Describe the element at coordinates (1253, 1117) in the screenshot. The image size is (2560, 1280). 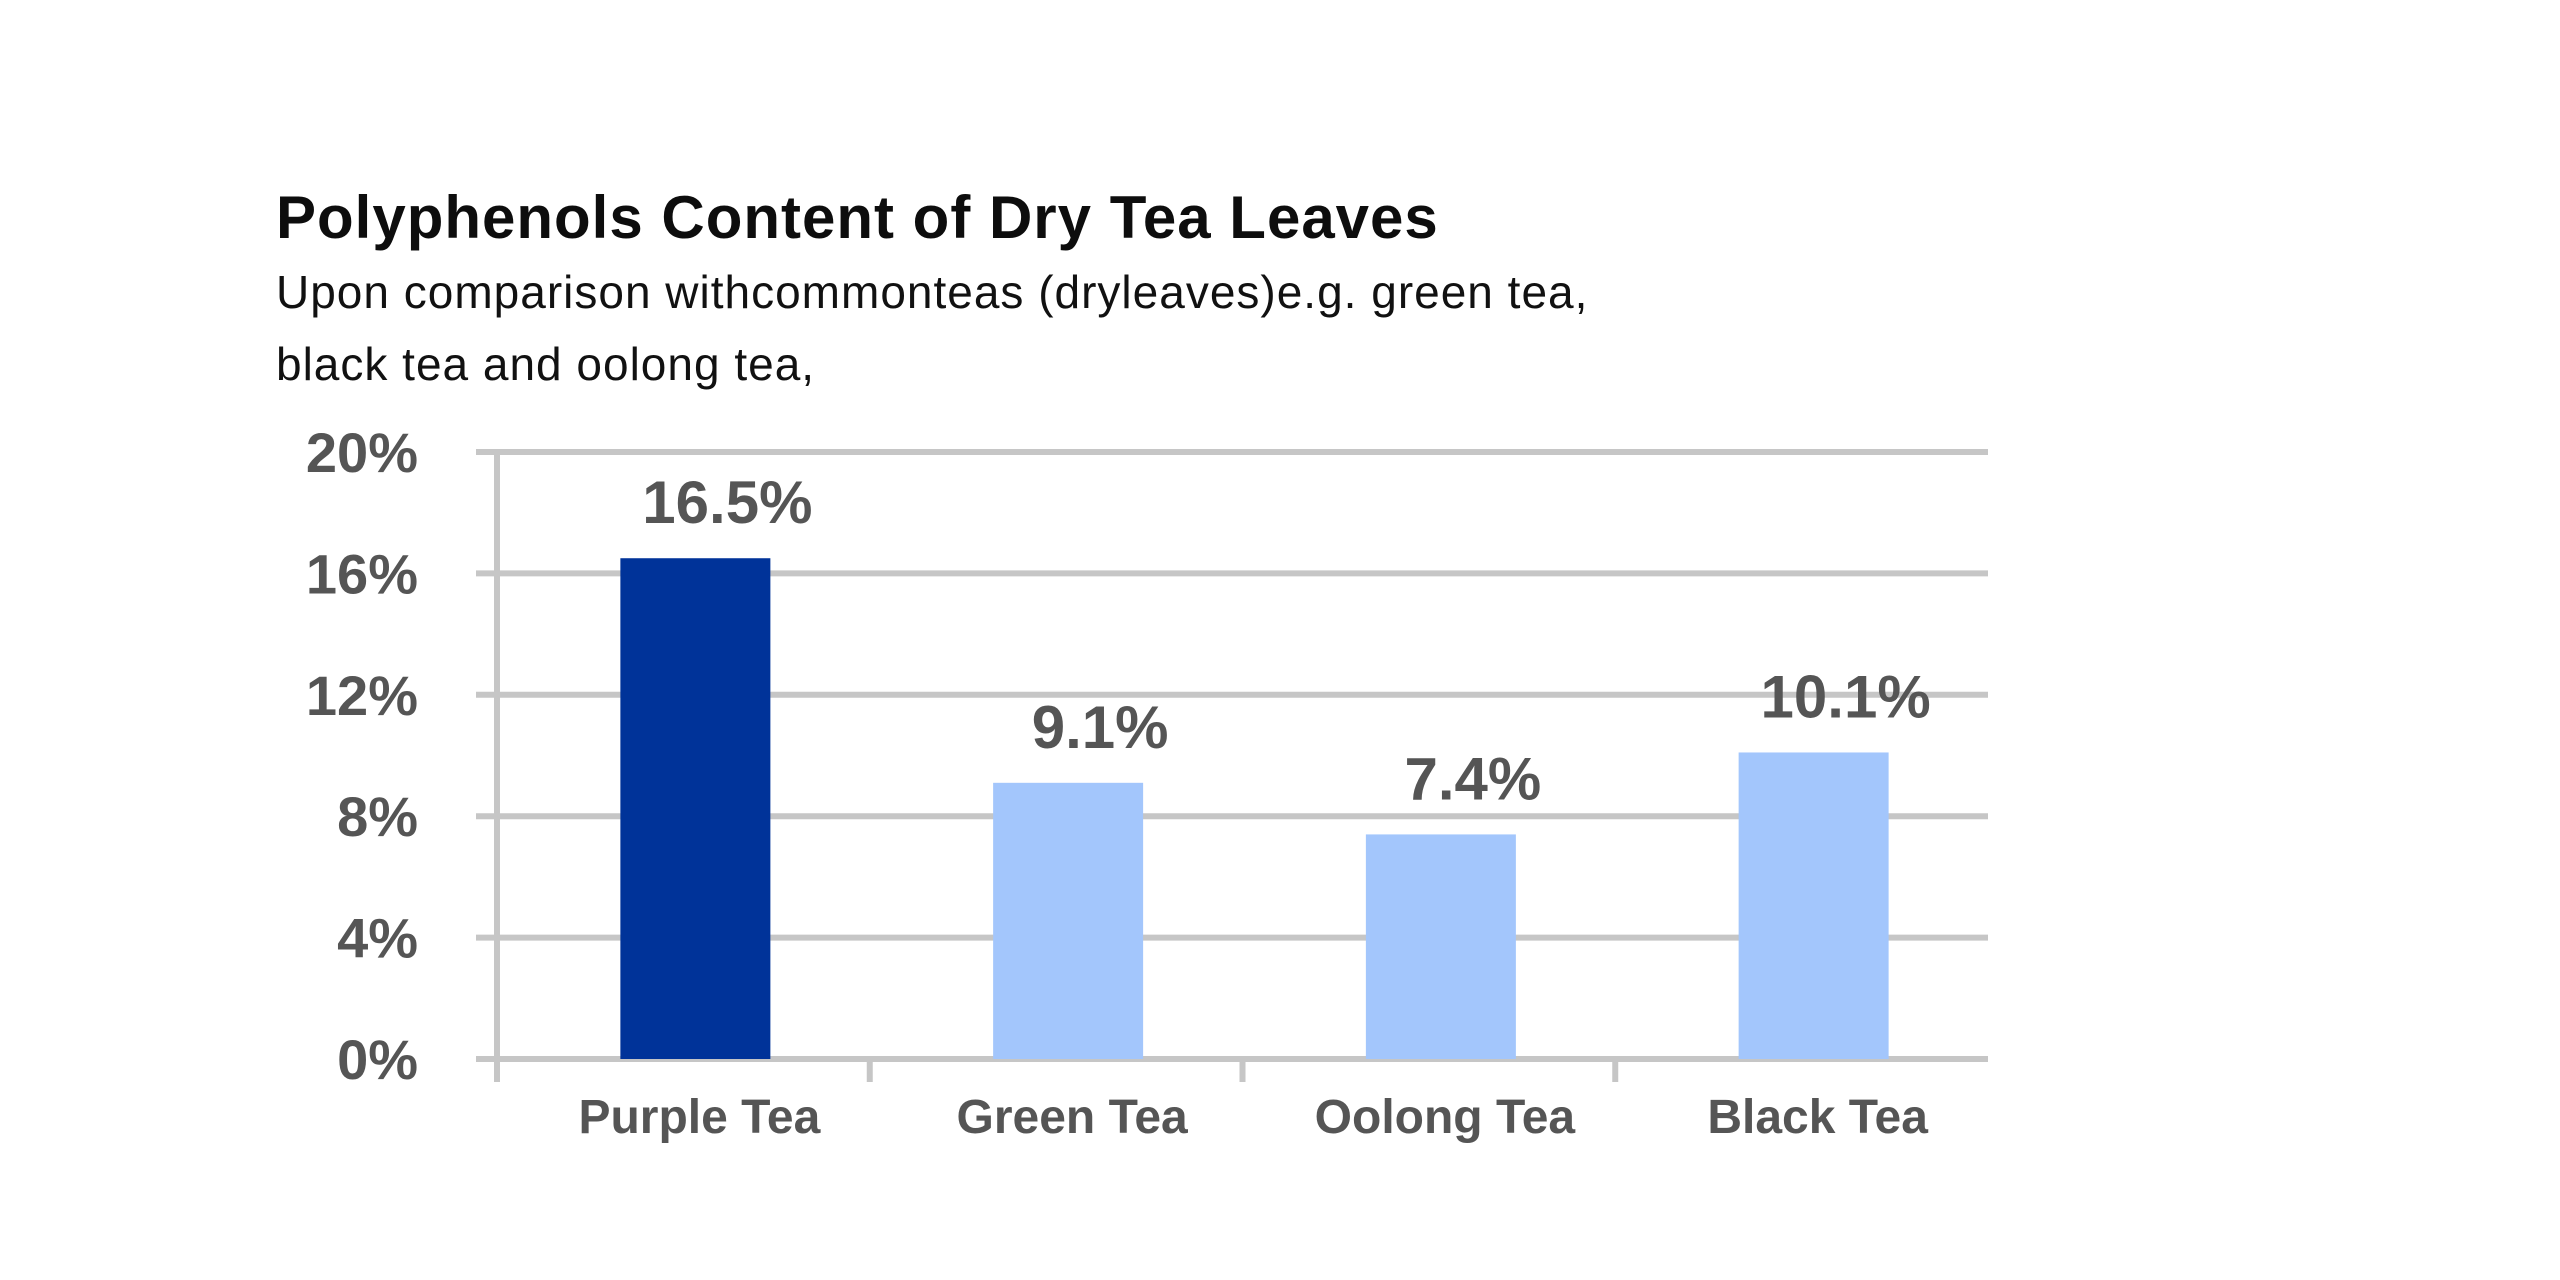
I see `x-axis-category-labels: Purple Tea Green Tea Oolong Tea Black Tea` at that location.